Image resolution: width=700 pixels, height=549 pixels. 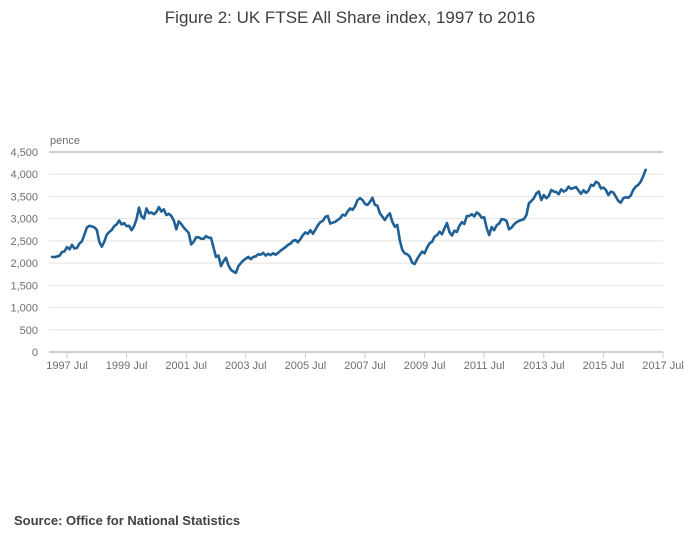 What do you see at coordinates (365, 366) in the screenshot?
I see `x-tick-label: 2007 Jul` at bounding box center [365, 366].